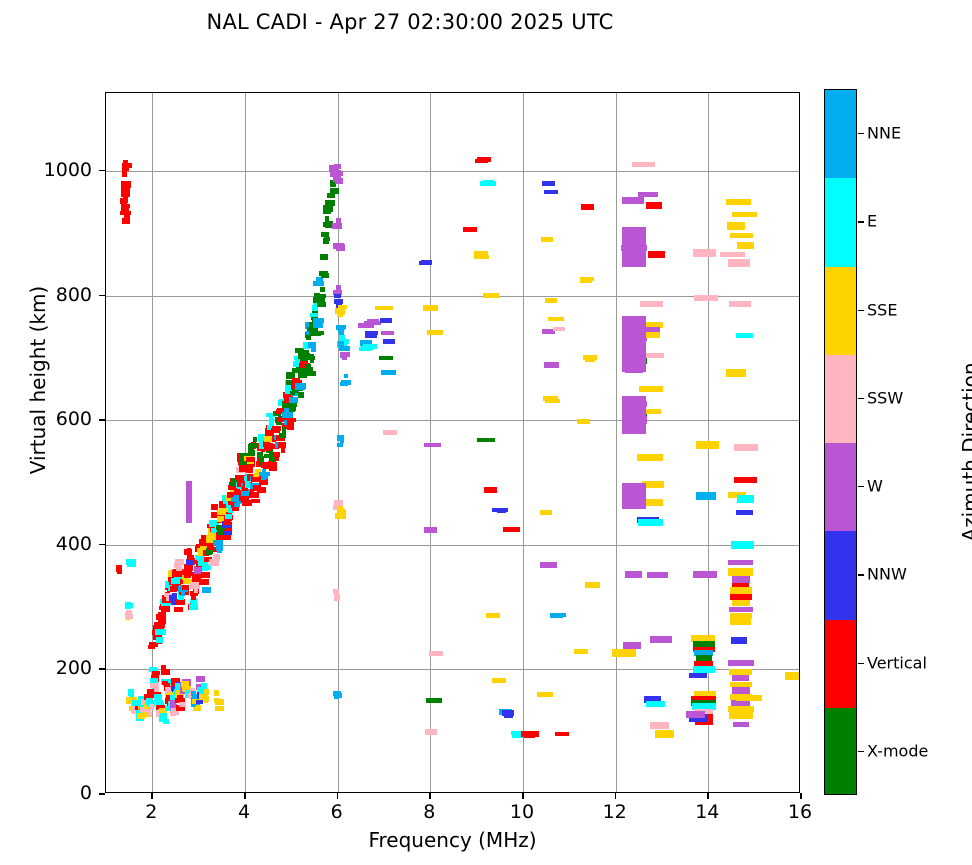  What do you see at coordinates (336, 812) in the screenshot?
I see `x-tick-label: 6` at bounding box center [336, 812].